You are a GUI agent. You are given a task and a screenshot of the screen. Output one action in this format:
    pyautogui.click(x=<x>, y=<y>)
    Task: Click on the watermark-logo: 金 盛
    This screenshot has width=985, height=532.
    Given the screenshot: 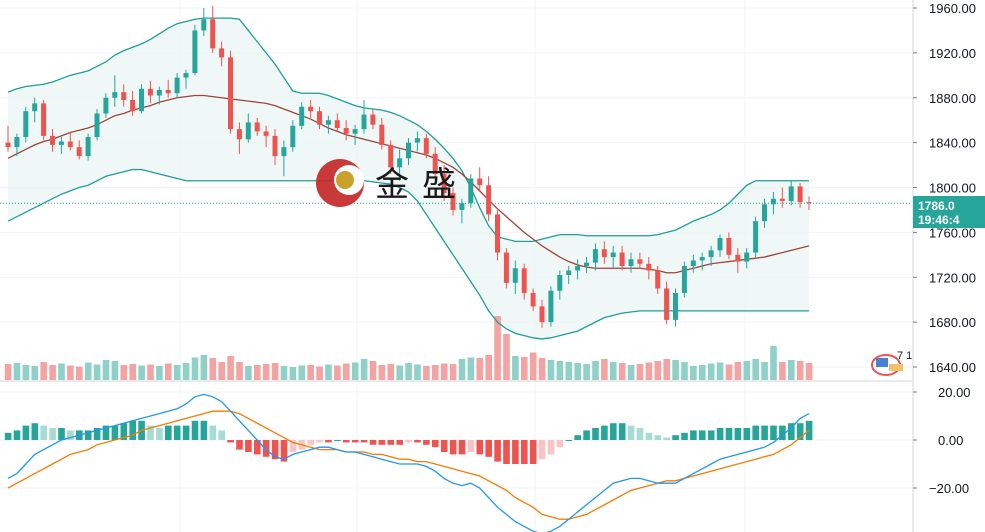 What is the action you would take?
    pyautogui.click(x=386, y=183)
    